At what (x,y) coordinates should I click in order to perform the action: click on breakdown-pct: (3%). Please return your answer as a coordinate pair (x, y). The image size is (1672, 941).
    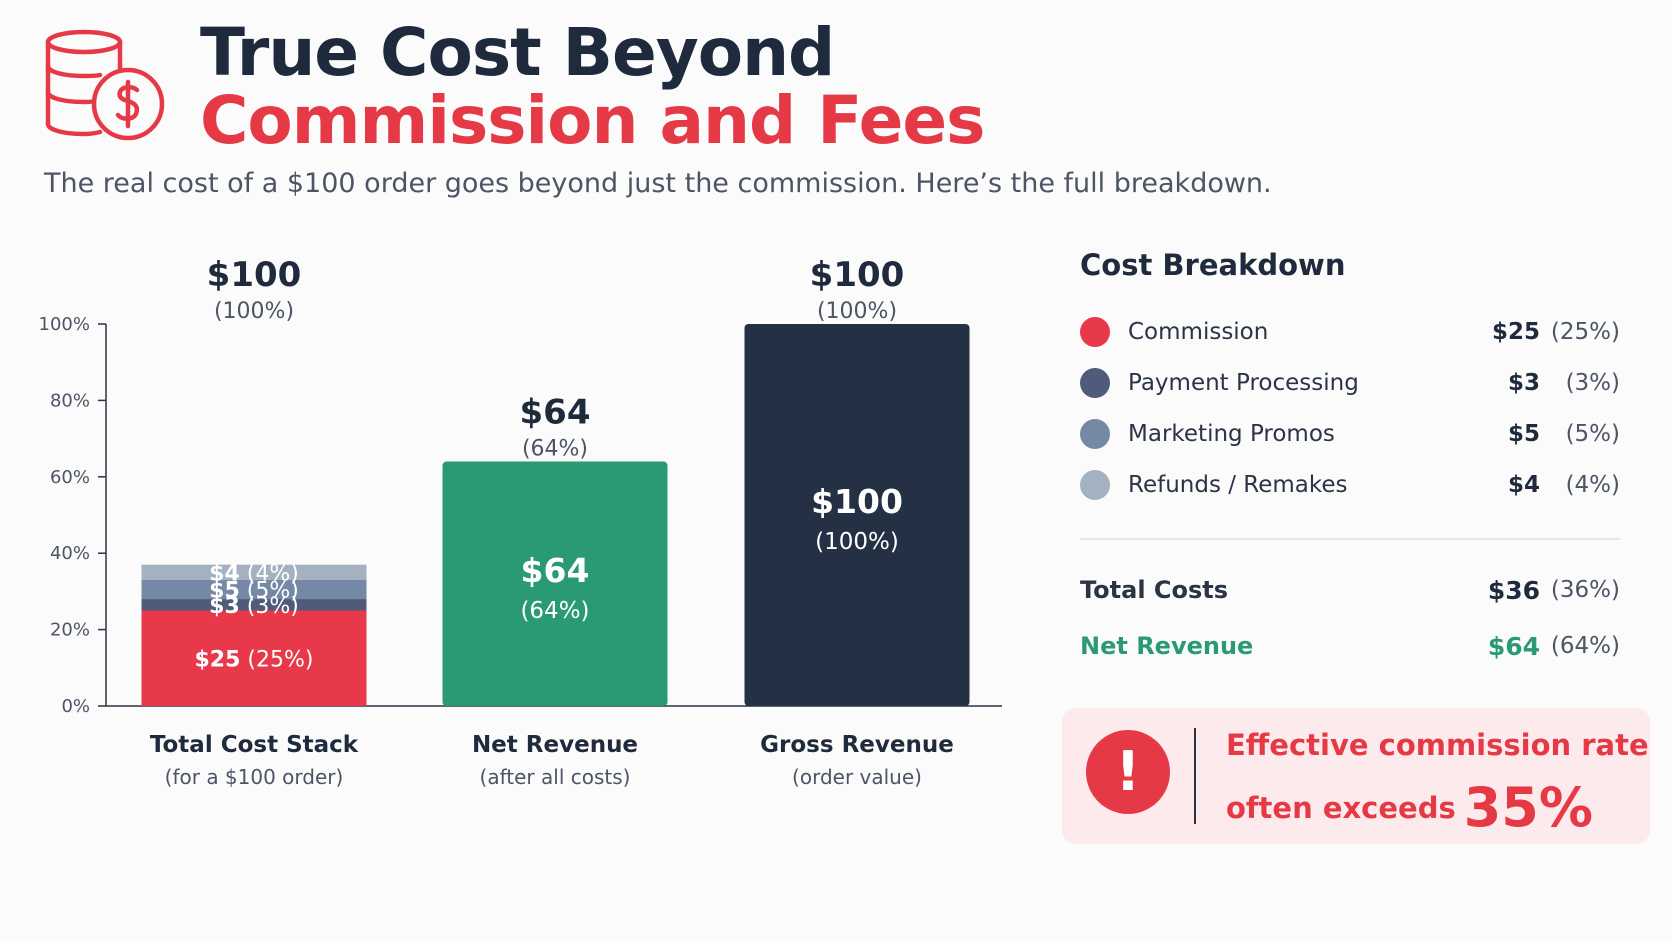
    Looking at the image, I should click on (1592, 382).